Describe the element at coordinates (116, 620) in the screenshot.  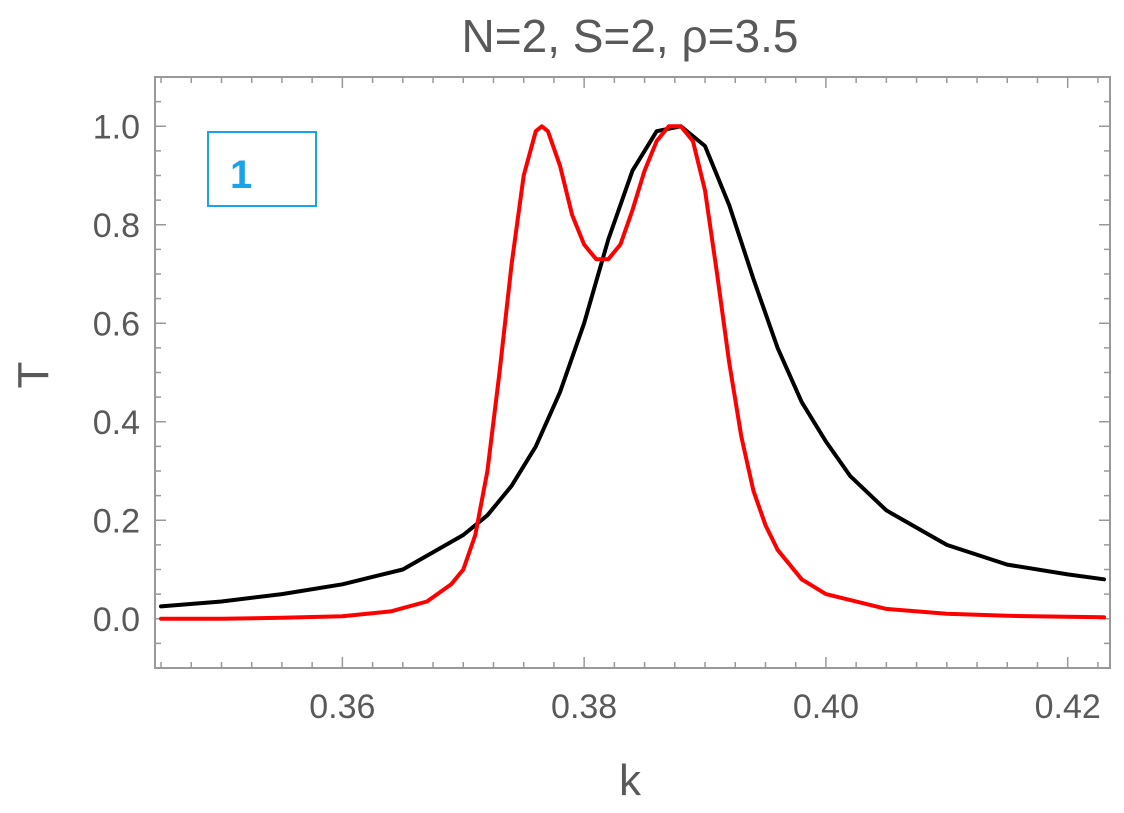
I see `y-tick-label: 0.0` at that location.